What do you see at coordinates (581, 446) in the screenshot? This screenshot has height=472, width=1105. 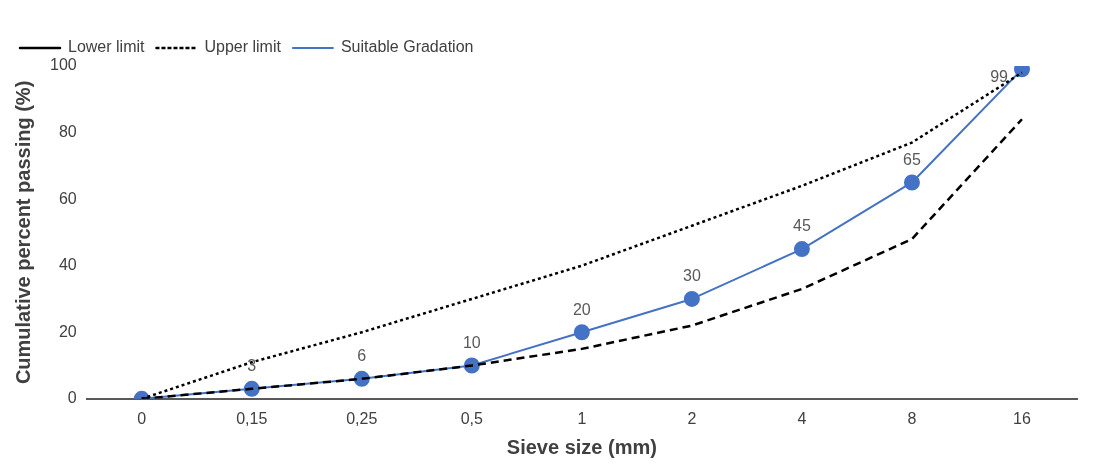 I see `x-axis-title: Sieve size (mm)` at bounding box center [581, 446].